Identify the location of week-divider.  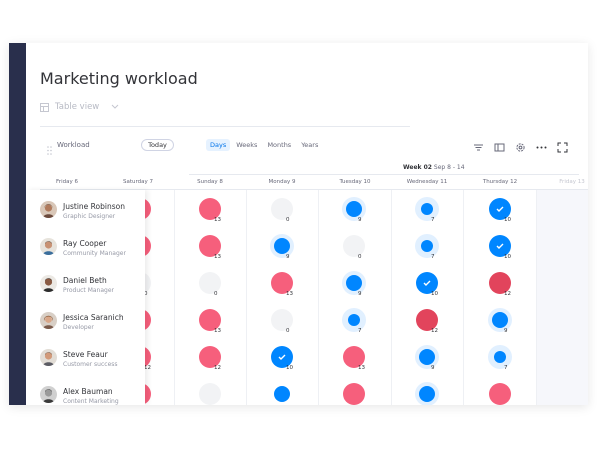
(384, 174).